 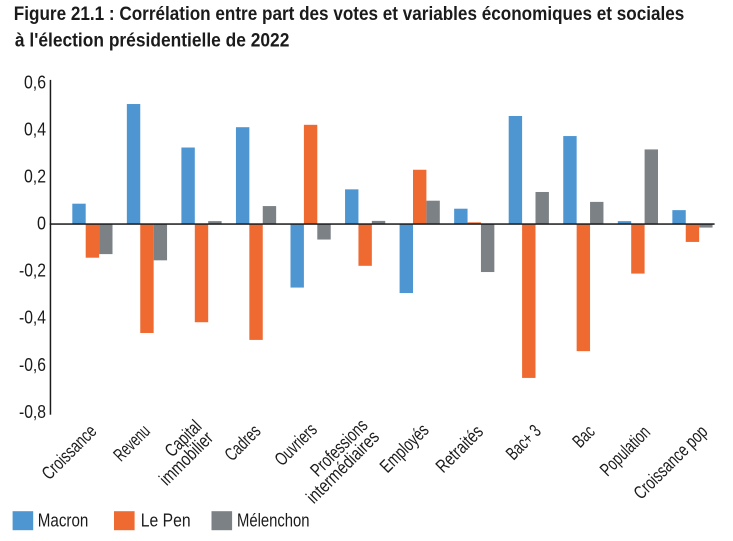 What do you see at coordinates (35, 82) in the screenshot?
I see `svg-text: 0,6` at bounding box center [35, 82].